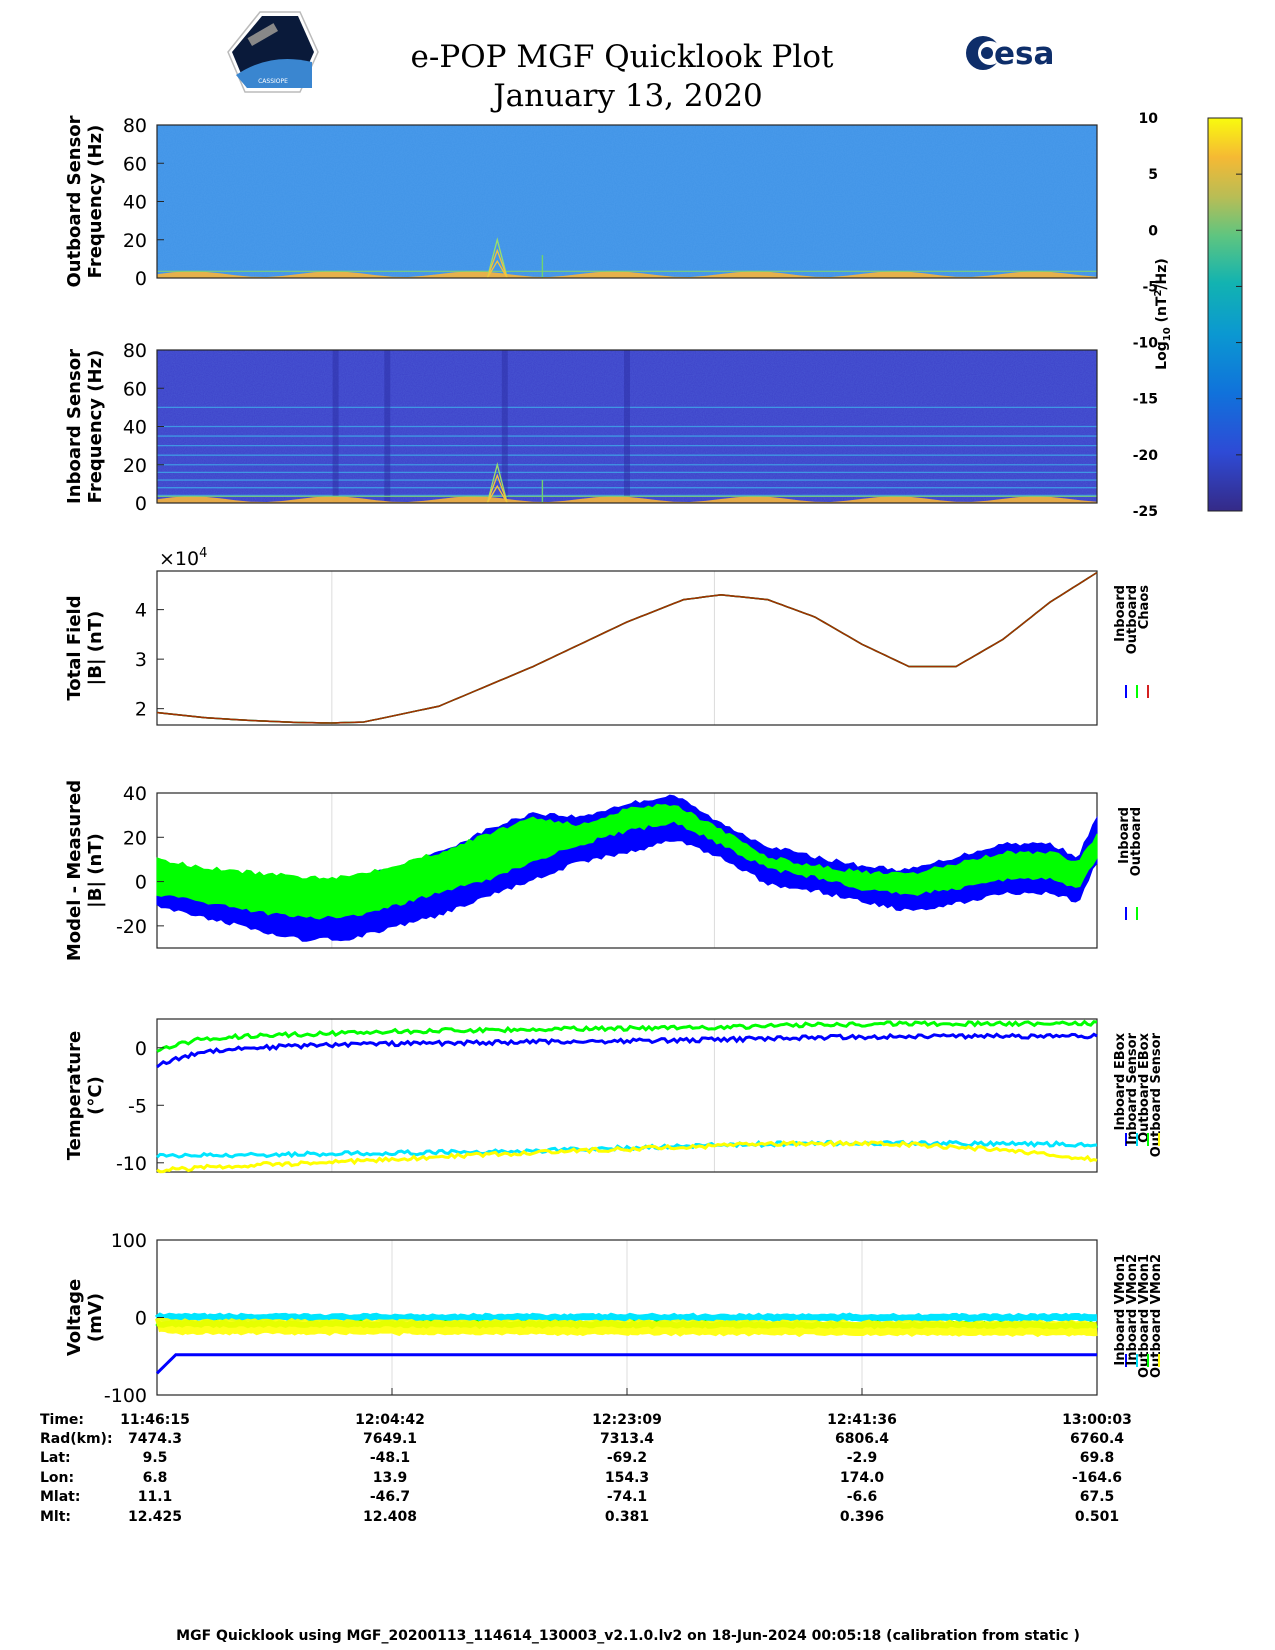 Image resolution: width=1275 pixels, height=1650 pixels. I want to click on series-band-outboard, so click(627, 861).